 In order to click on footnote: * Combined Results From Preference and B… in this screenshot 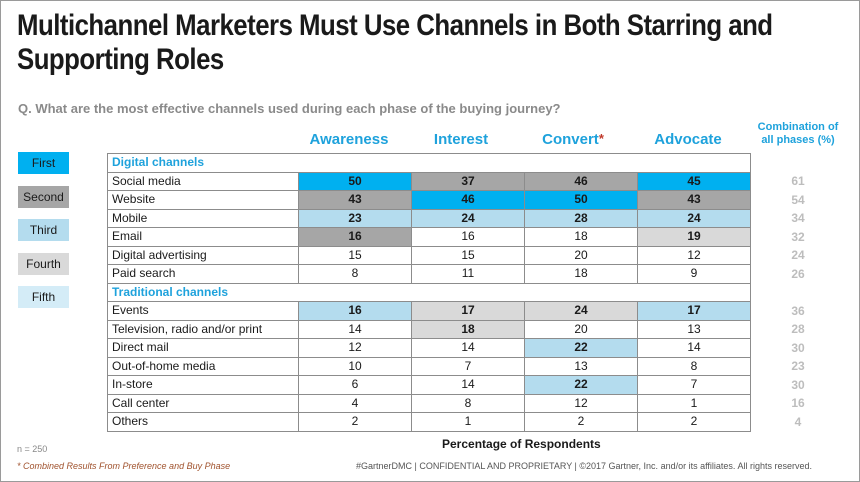, I will do `click(124, 466)`.